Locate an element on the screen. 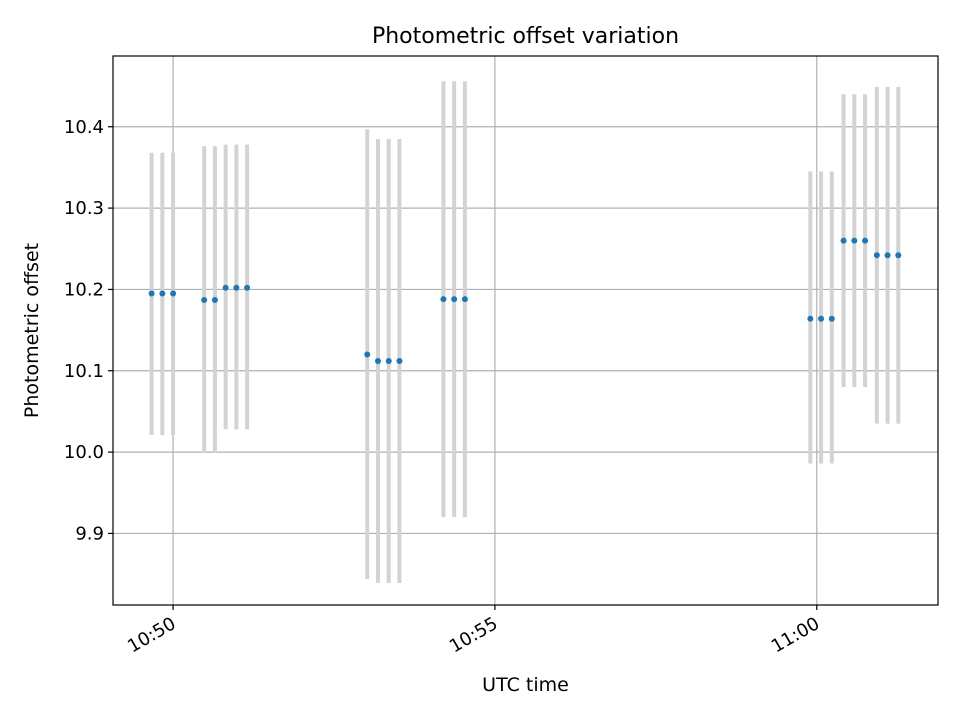  y-axis-label: Photometric offset is located at coordinates (32, 330).